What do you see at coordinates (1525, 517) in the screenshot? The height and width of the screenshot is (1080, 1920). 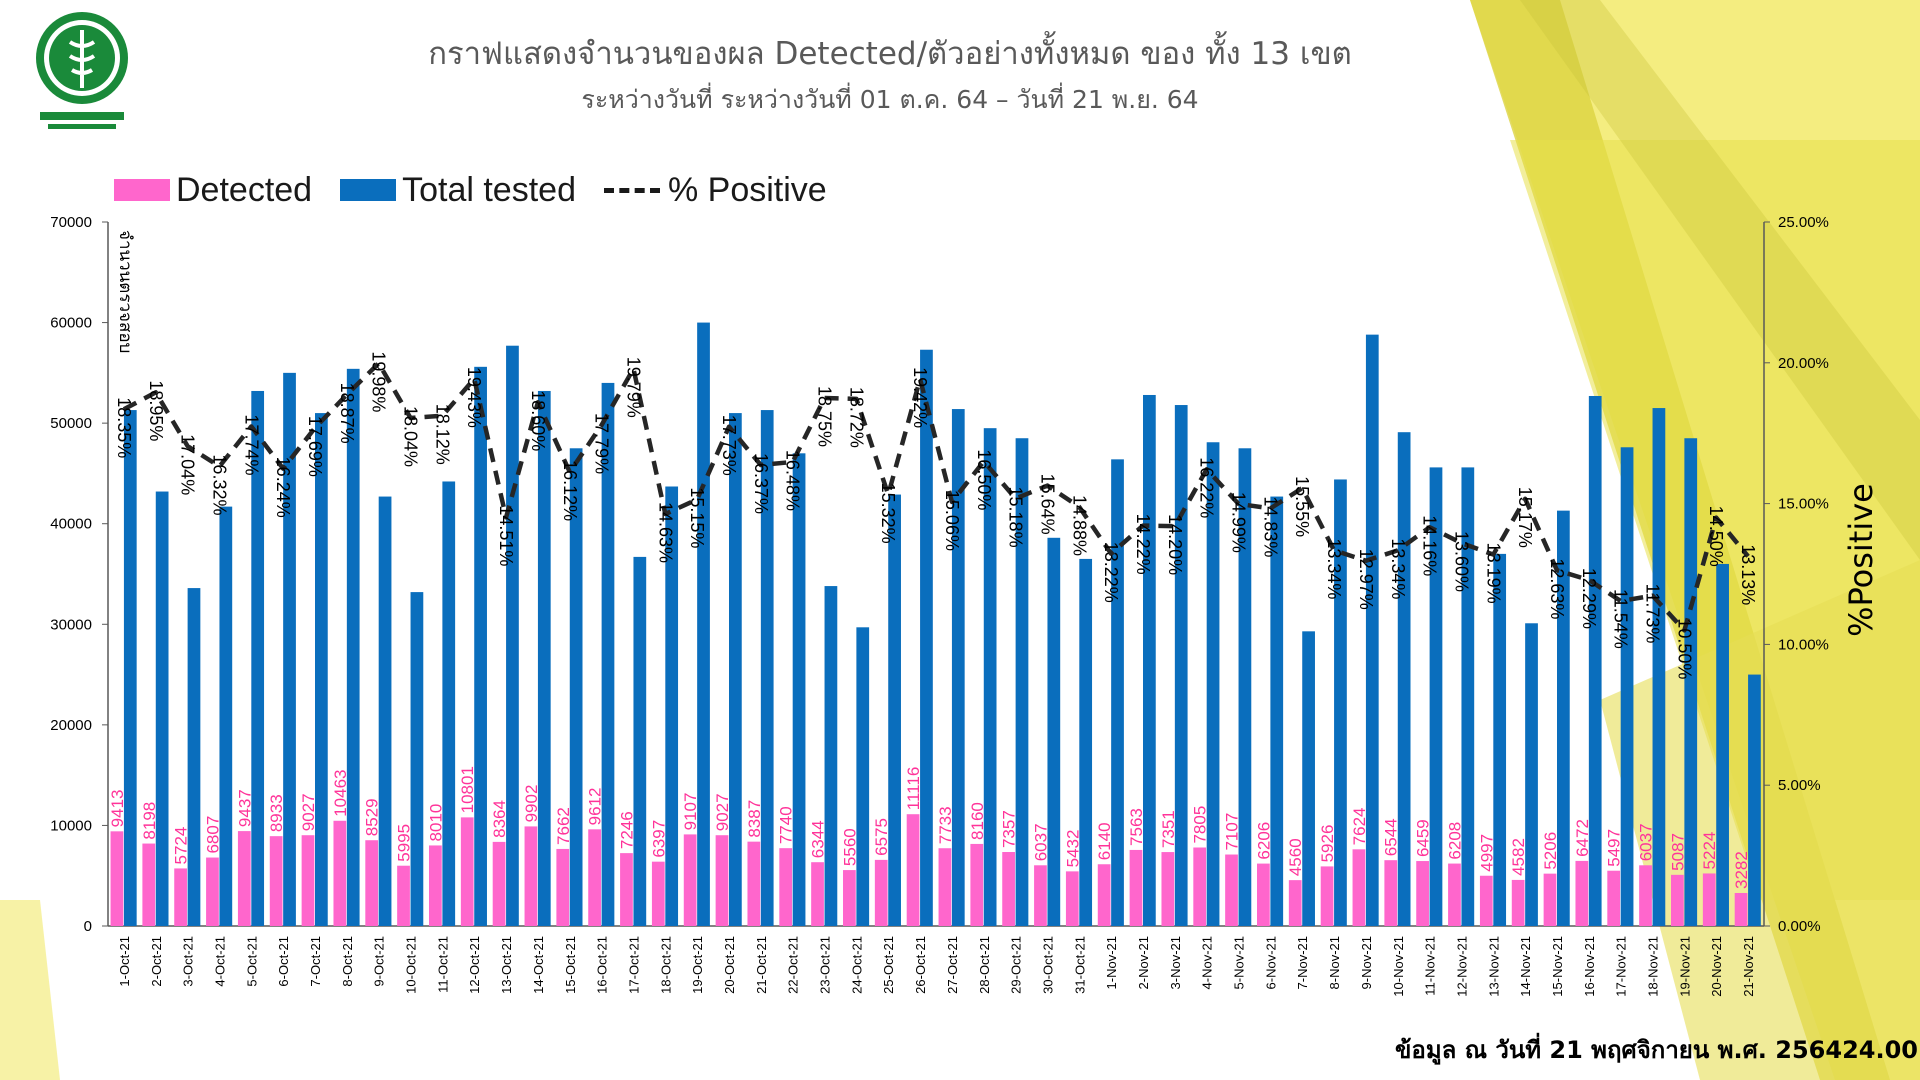 I see `data-label-positive: 15.17%` at bounding box center [1525, 517].